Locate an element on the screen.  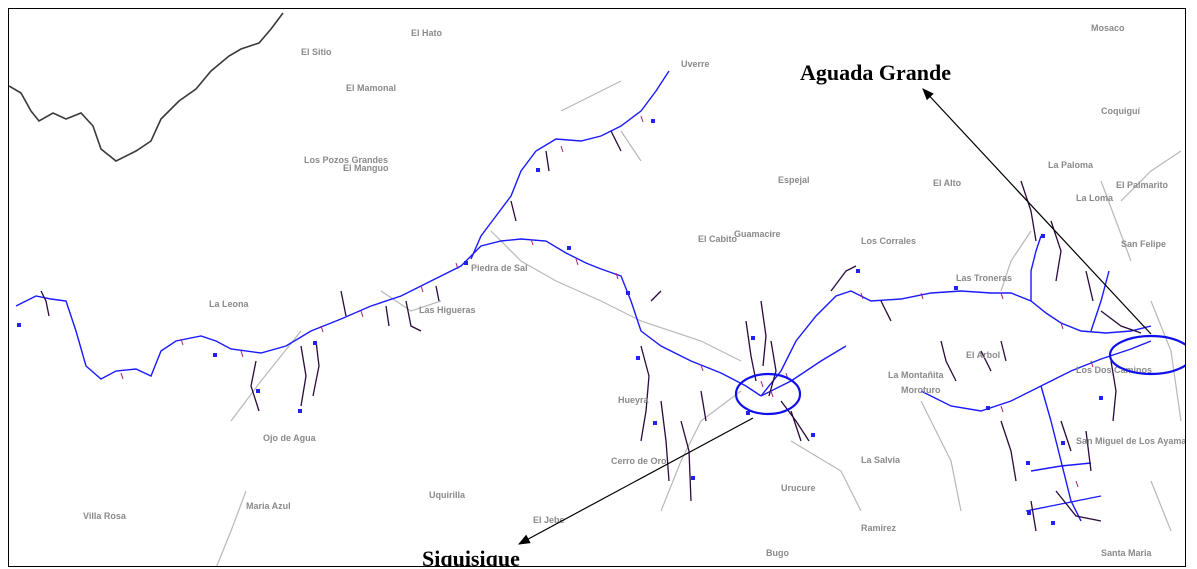
place-label: El Sitio is located at coordinates (316, 52).